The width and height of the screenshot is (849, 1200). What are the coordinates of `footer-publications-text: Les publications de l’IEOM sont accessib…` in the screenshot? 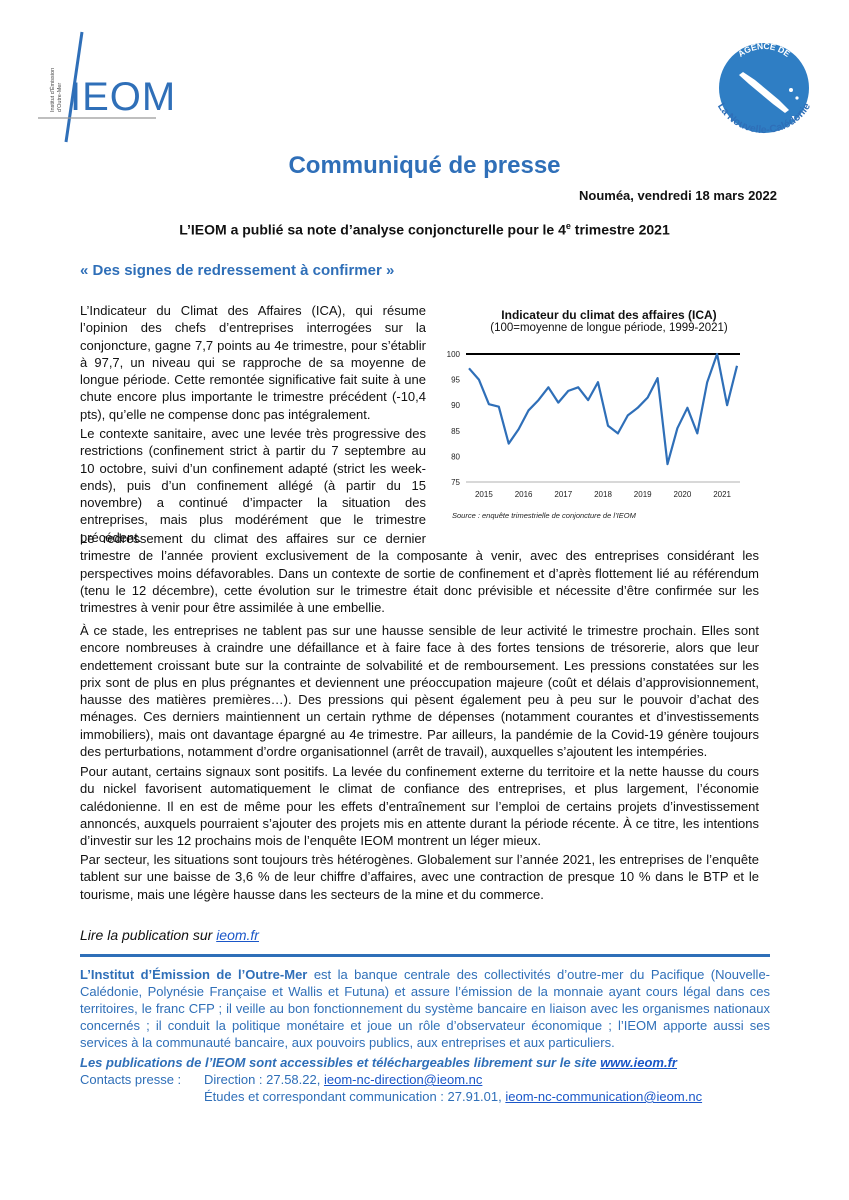 It's located at (340, 1062).